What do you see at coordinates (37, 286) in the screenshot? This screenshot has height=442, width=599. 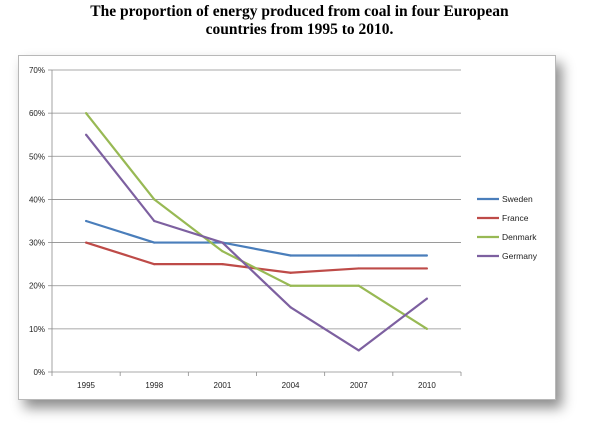 I see `y-tick-label: 20%` at bounding box center [37, 286].